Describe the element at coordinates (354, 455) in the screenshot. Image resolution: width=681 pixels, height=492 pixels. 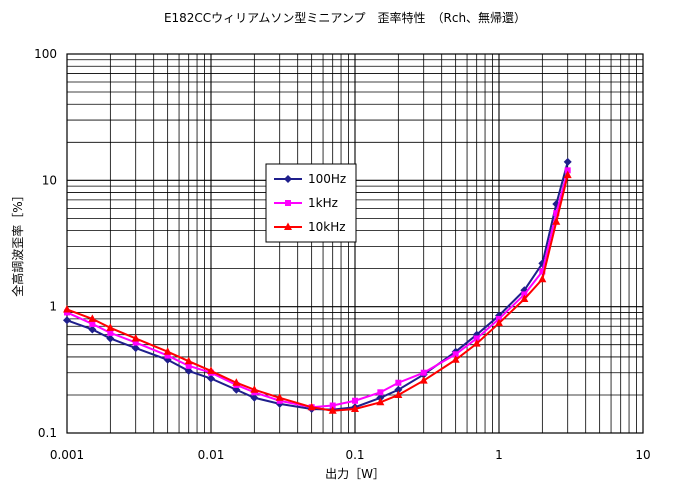
I see `x-tick-label: 0.1` at that location.